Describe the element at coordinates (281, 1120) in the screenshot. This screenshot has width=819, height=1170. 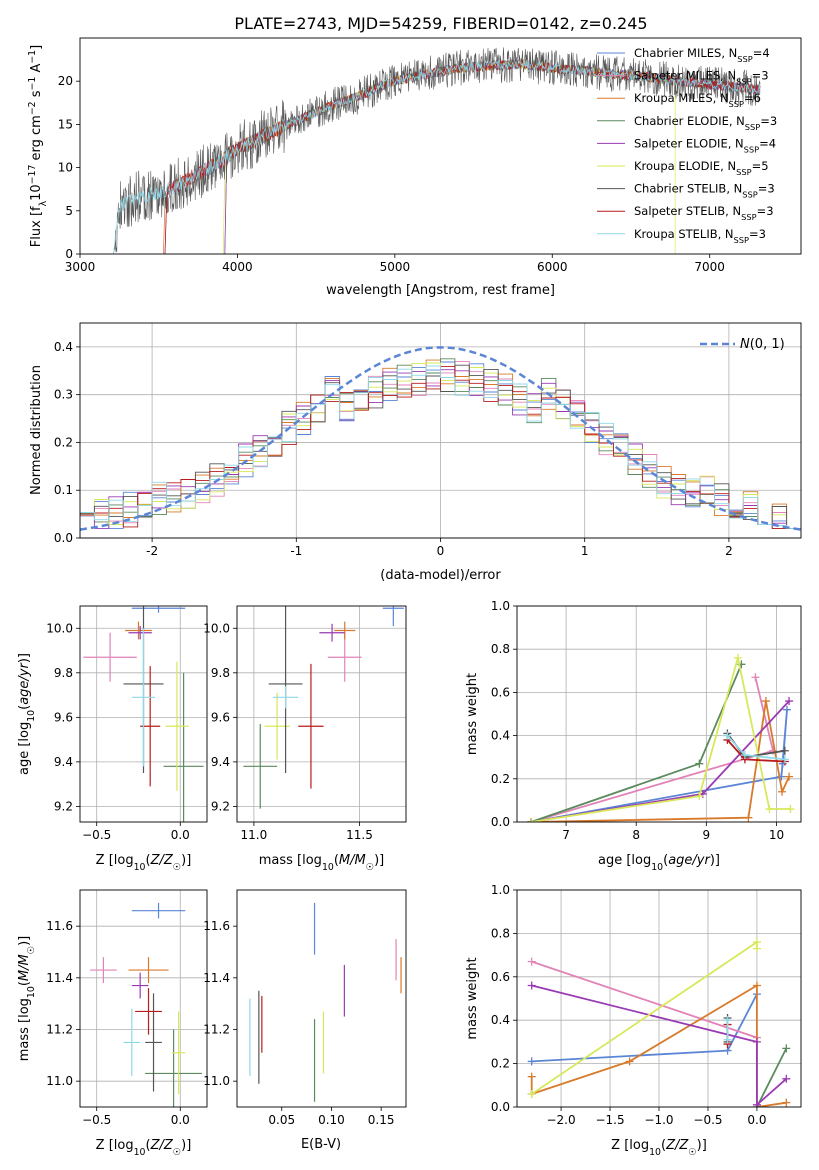
I see `x-tick-label: 0.05` at that location.